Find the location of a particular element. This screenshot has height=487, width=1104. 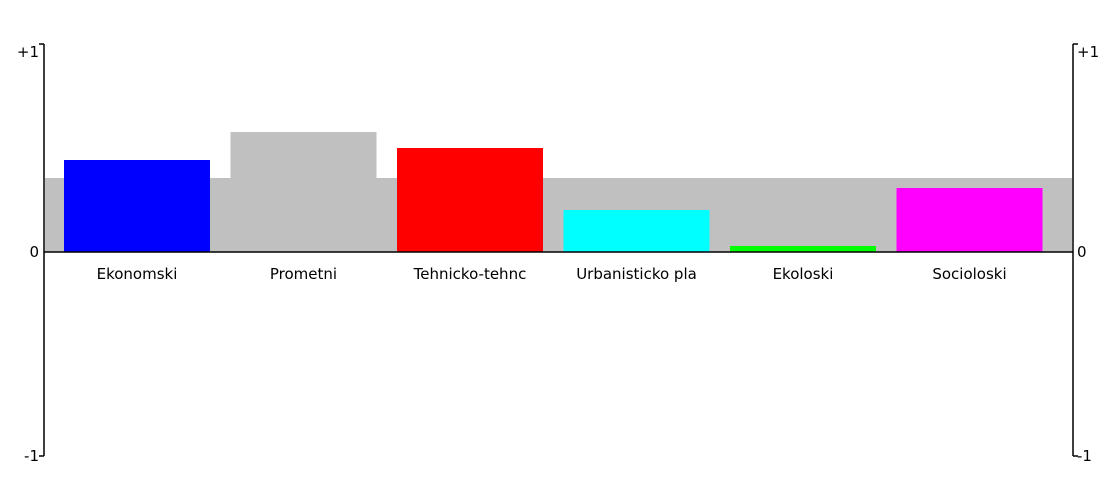

category-label: Tehnicko-tehnc is located at coordinates (470, 274).